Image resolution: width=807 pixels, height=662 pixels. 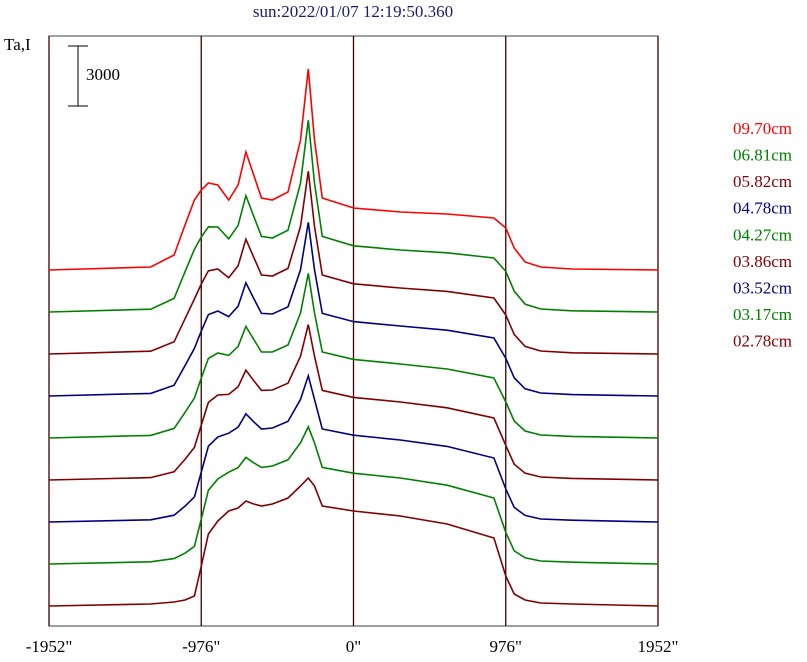 What do you see at coordinates (353, 646) in the screenshot?
I see `x-tick-label: 0"` at bounding box center [353, 646].